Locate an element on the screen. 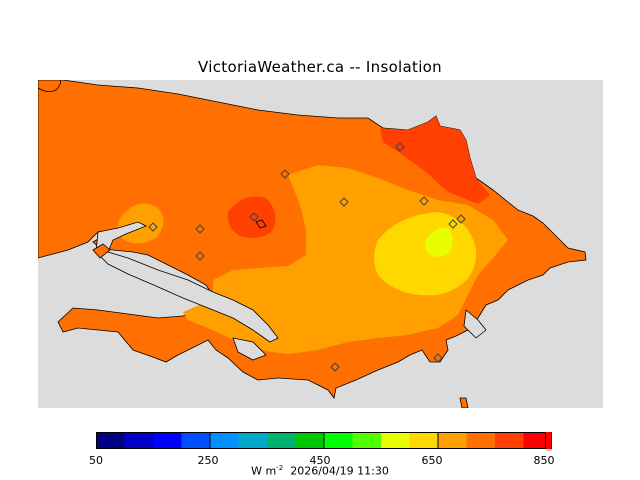  colorbar is located at coordinates (324, 441).